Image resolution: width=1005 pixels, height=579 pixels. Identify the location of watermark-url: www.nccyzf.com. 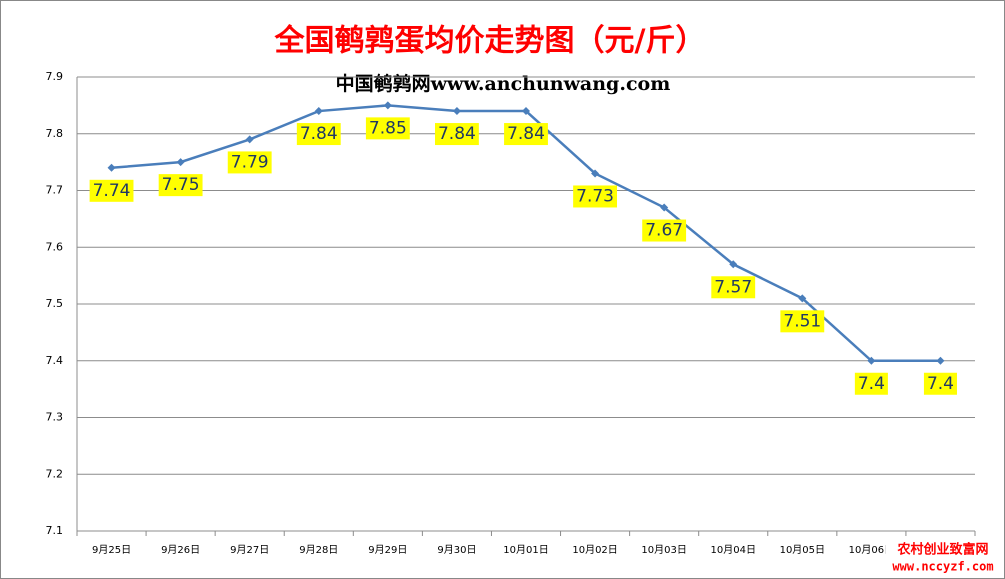
(942, 567).